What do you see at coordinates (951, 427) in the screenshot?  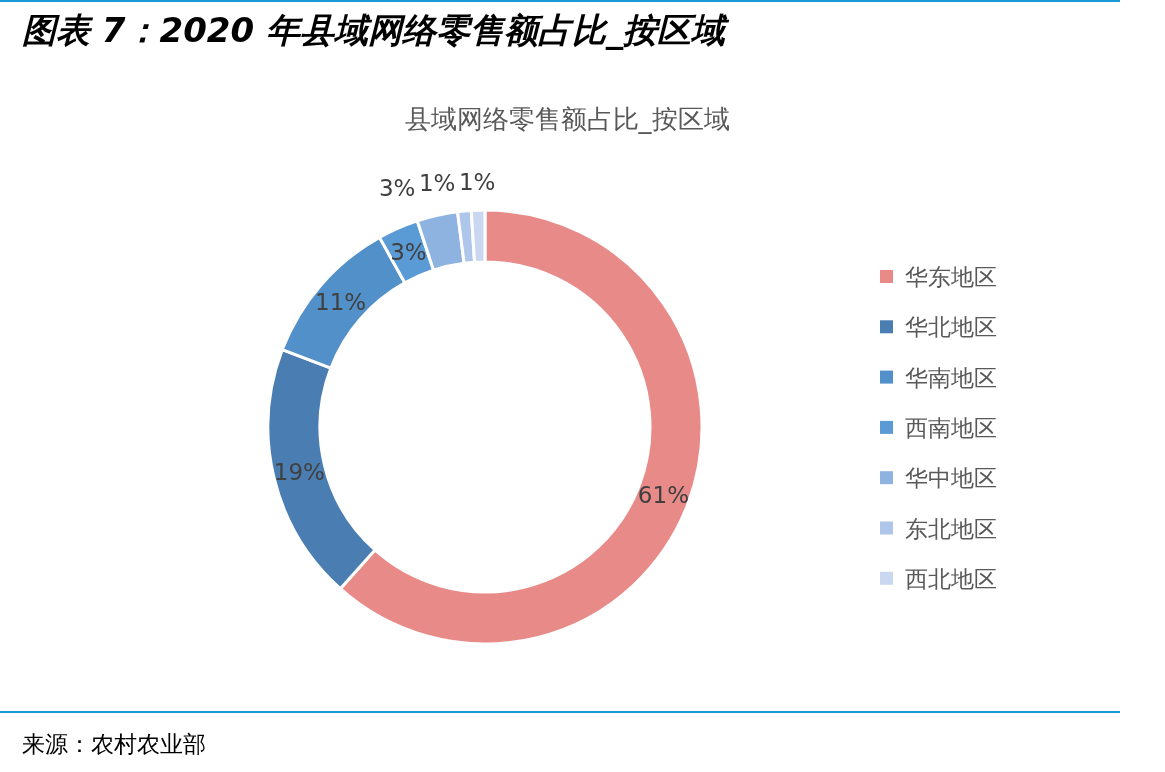 I see `legend-label: 西南地区` at bounding box center [951, 427].